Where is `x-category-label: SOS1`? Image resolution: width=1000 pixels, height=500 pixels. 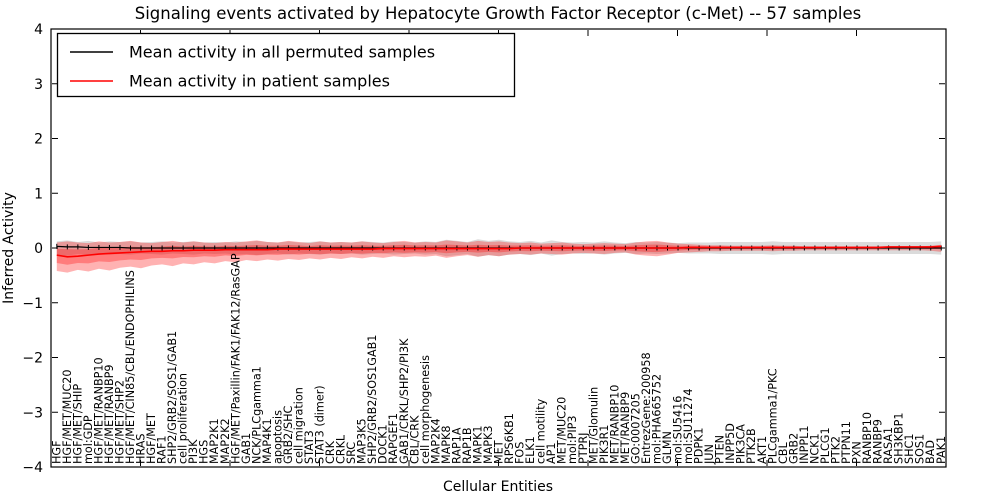 x-category-label: SOS1 is located at coordinates (920, 449).